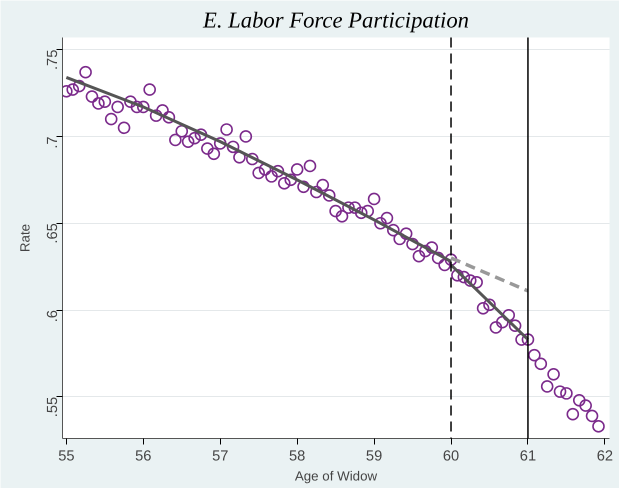 This screenshot has width=619, height=488. I want to click on y-tick-label: .65, so click(53, 233).